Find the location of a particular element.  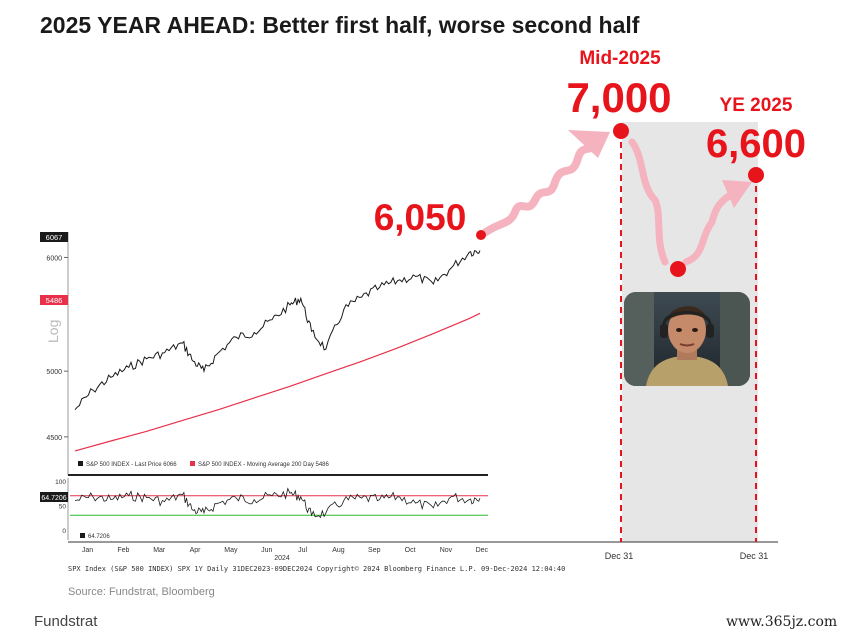

rsi-y-tick-label: 0 is located at coordinates (64, 531).